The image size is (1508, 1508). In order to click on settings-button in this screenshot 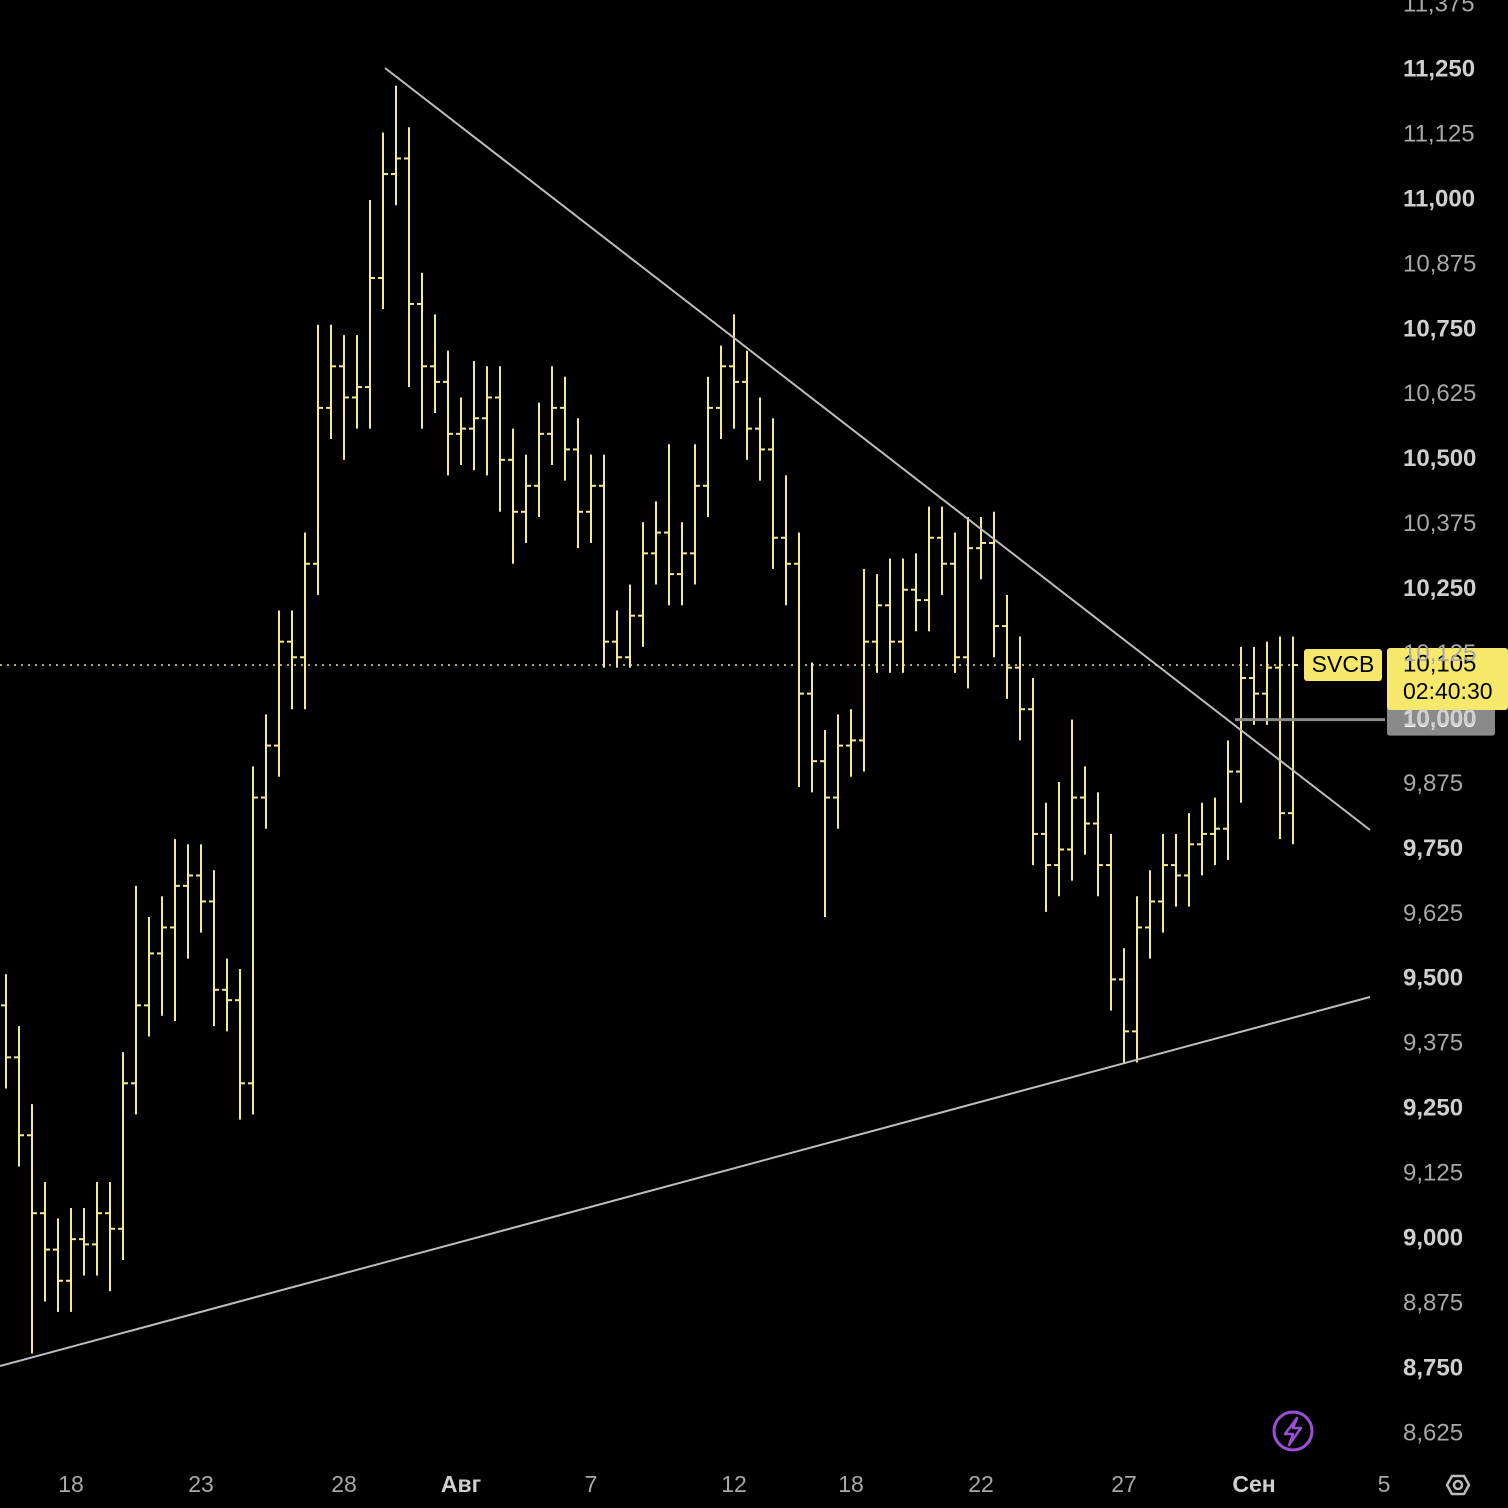, I will do `click(1458, 1485)`.